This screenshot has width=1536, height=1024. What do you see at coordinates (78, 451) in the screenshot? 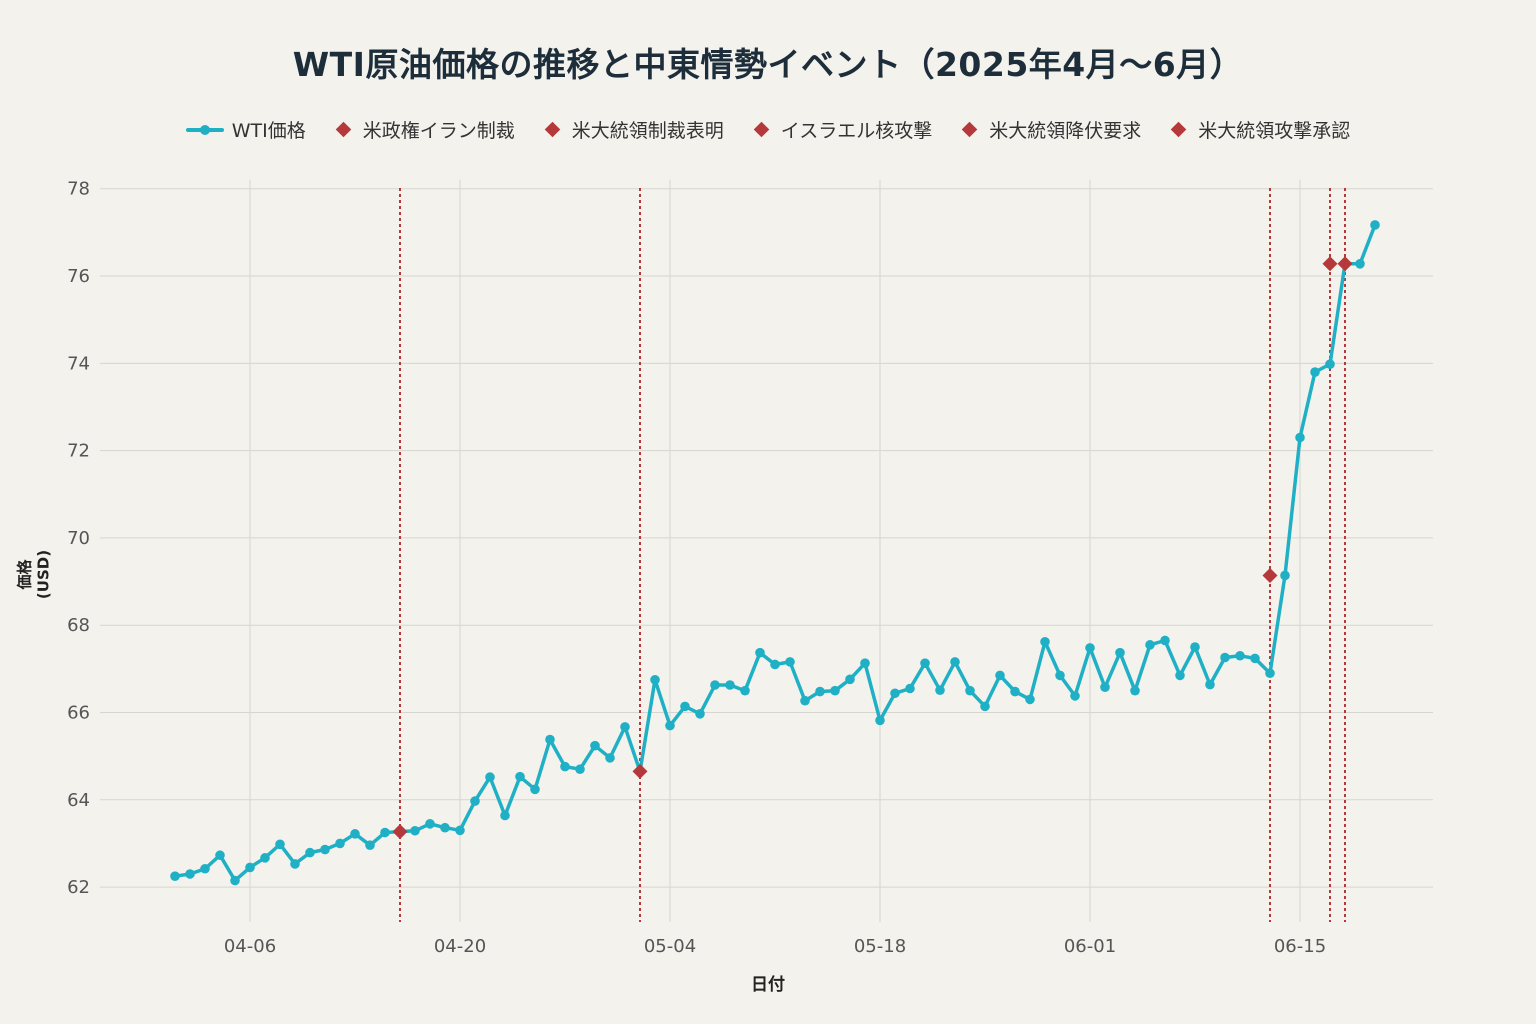
I see `y-tick-label: 72` at bounding box center [78, 451].